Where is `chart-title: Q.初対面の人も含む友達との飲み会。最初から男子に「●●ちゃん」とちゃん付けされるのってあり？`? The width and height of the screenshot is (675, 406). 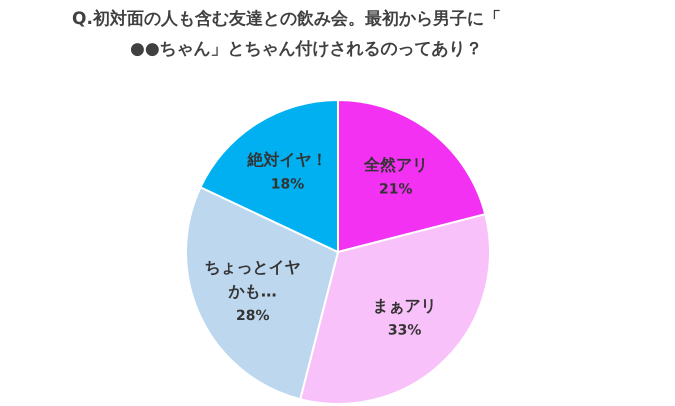 chart-title: Q.初対面の人も含む友達との飲み会。最初から男子に「●●ちゃん」とちゃん付けされるのってあり？ is located at coordinates (286, 34).